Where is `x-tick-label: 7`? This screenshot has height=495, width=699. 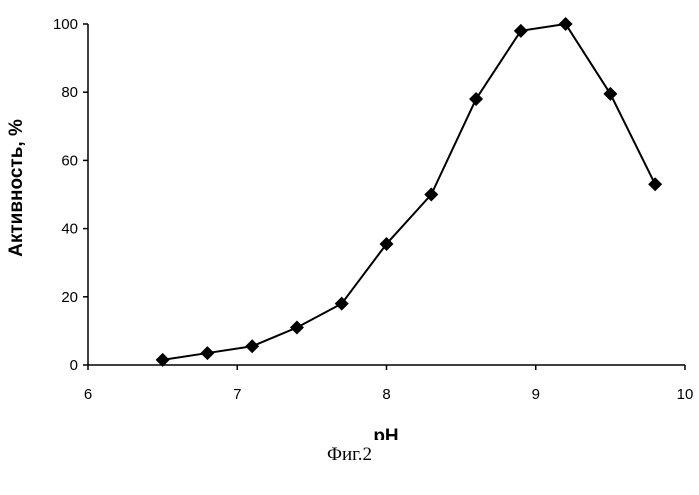
x-tick-label: 7 is located at coordinates (237, 394).